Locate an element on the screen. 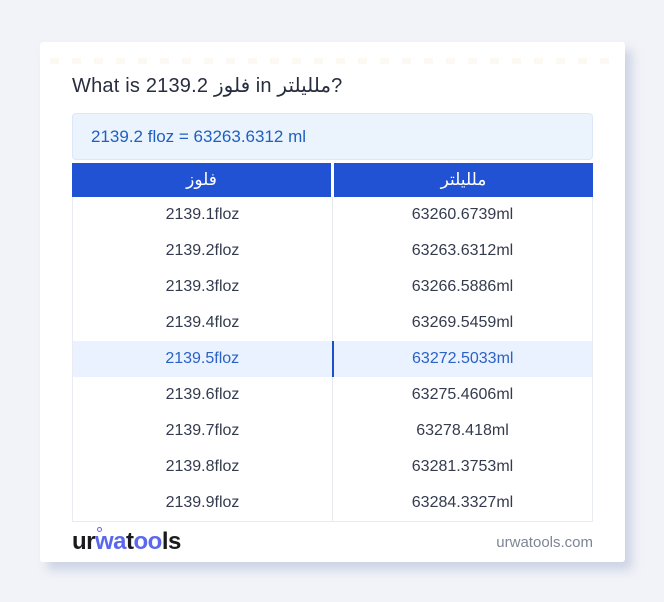  logo-text-dark: ls is located at coordinates (171, 541).